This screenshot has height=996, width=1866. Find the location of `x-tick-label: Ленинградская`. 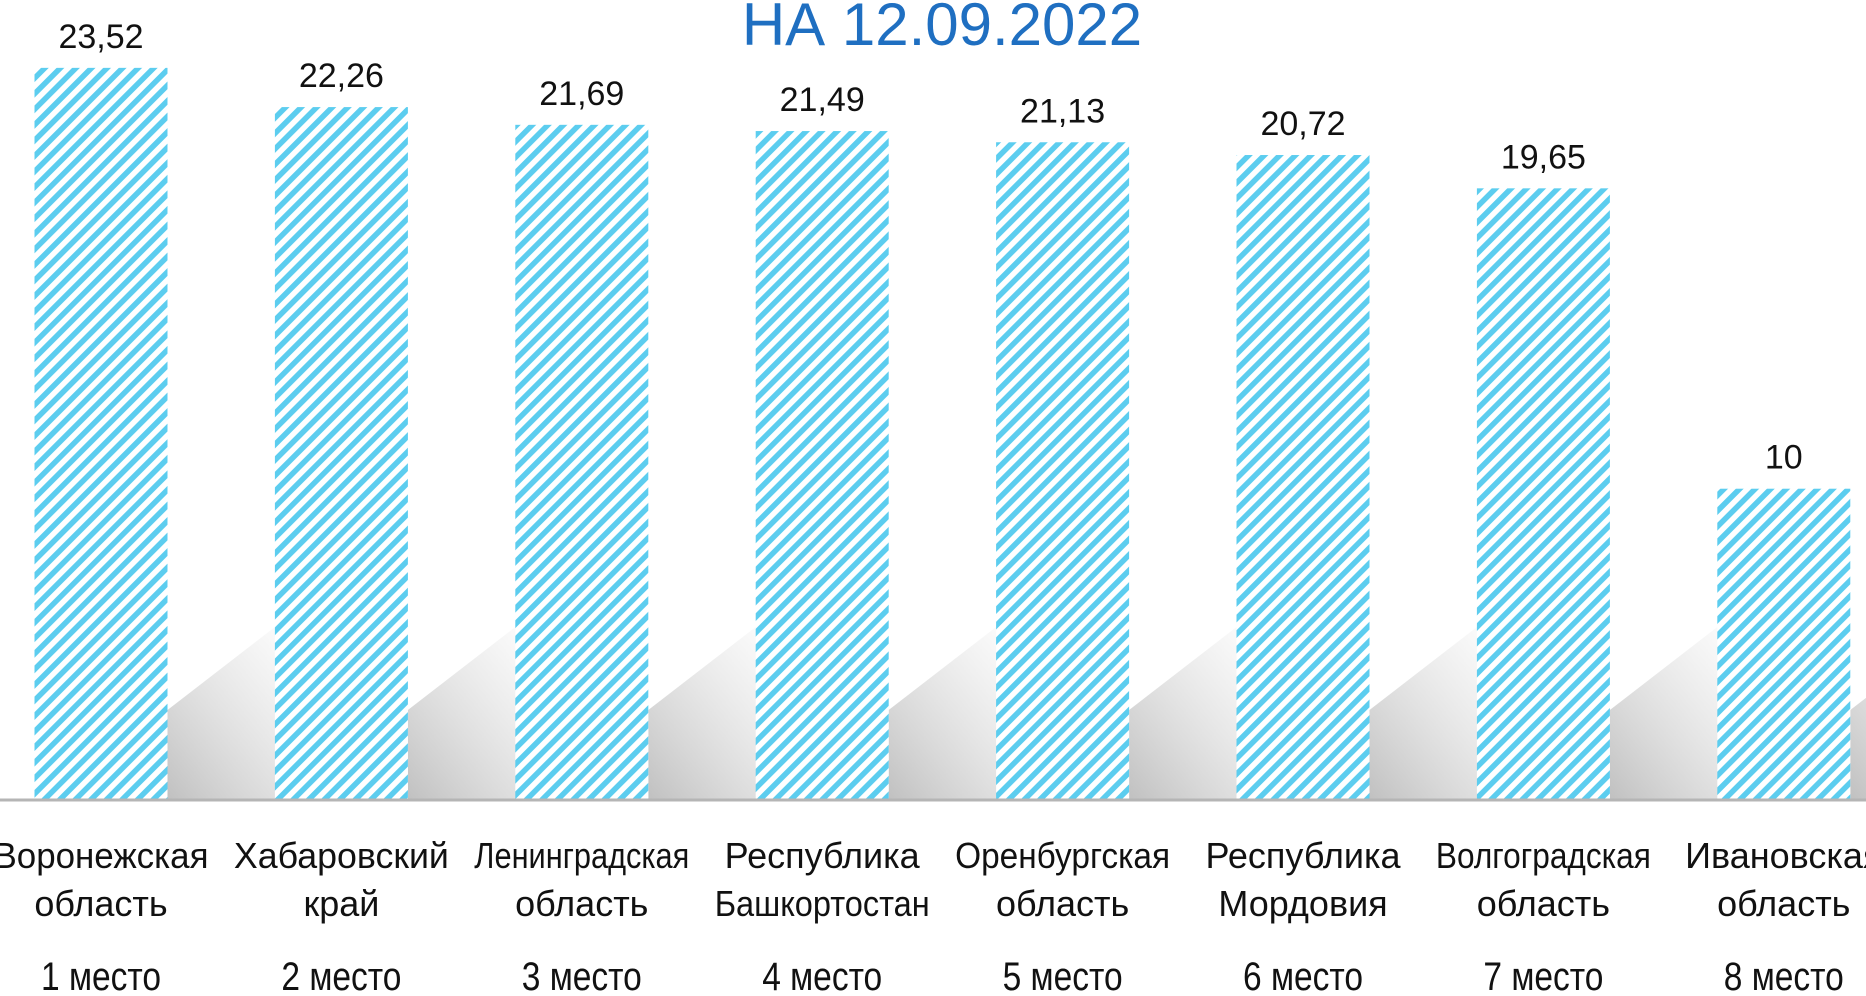

x-tick-label: Ленинградская is located at coordinates (581, 855).